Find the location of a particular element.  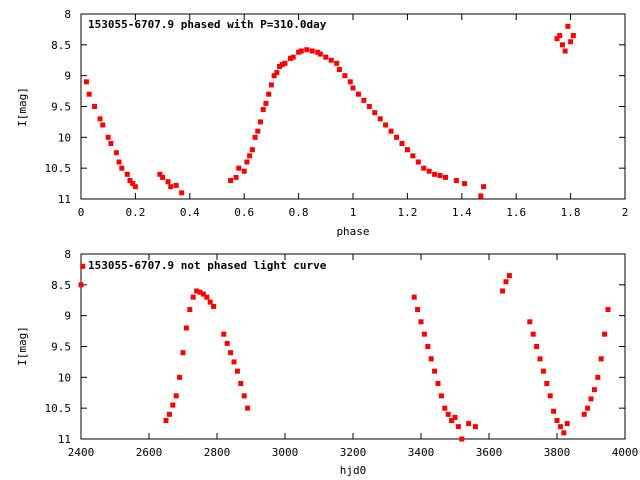

x-axis-title: phase is located at coordinates (352, 231).